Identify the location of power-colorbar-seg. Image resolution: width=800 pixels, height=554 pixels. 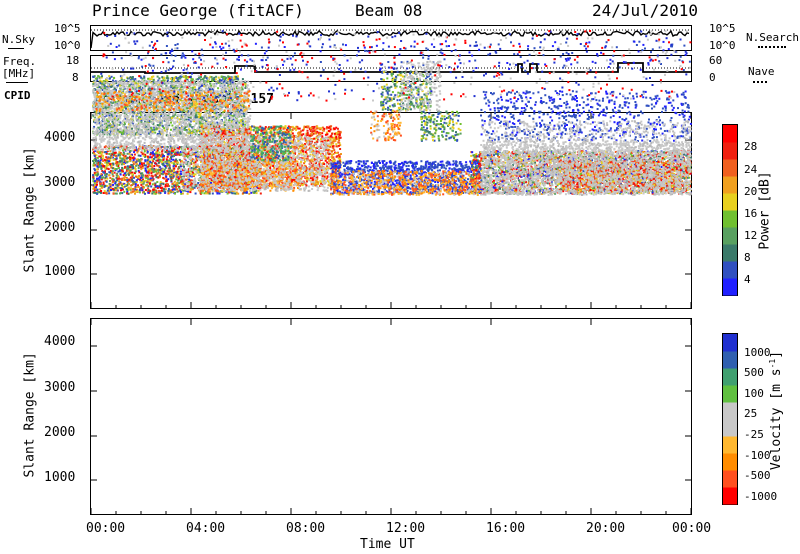
(730, 151).